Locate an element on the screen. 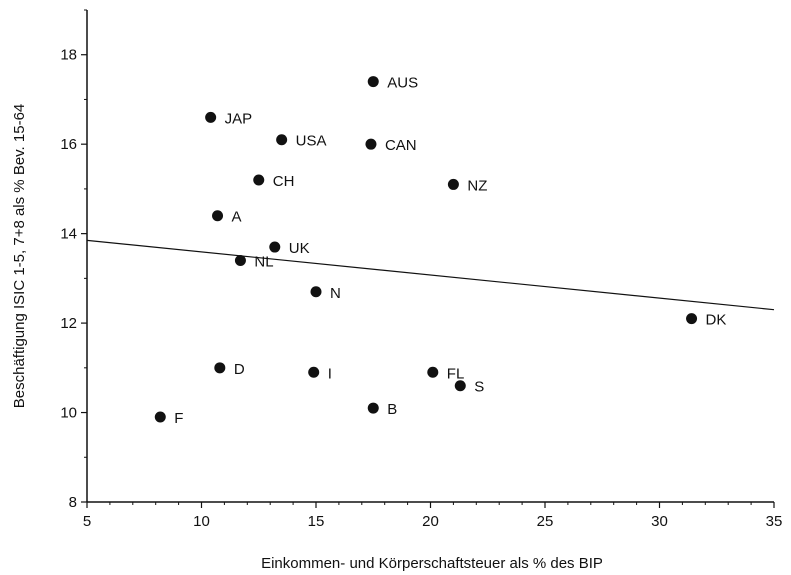 This screenshot has height=575, width=791. y-tick-label: 10 is located at coordinates (68, 413).